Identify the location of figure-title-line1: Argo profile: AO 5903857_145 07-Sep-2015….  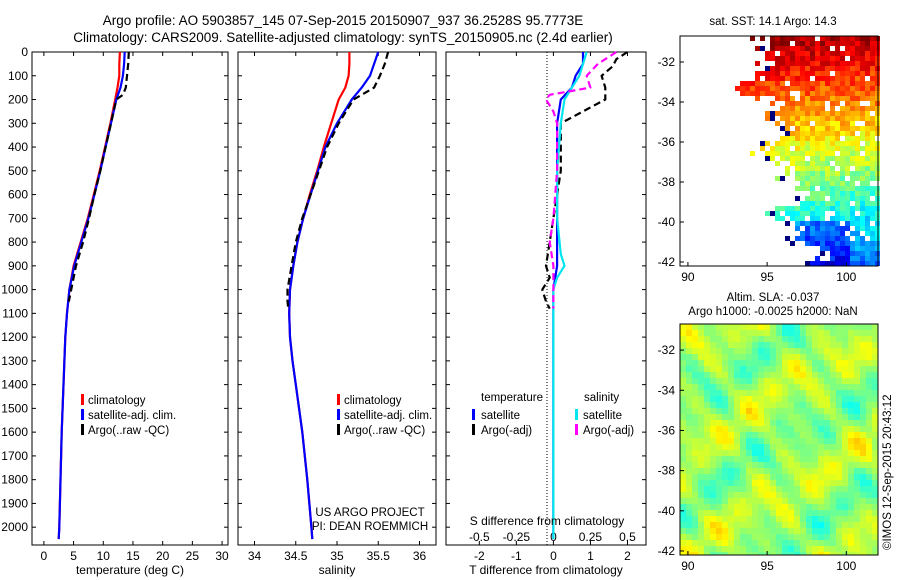
(343, 20).